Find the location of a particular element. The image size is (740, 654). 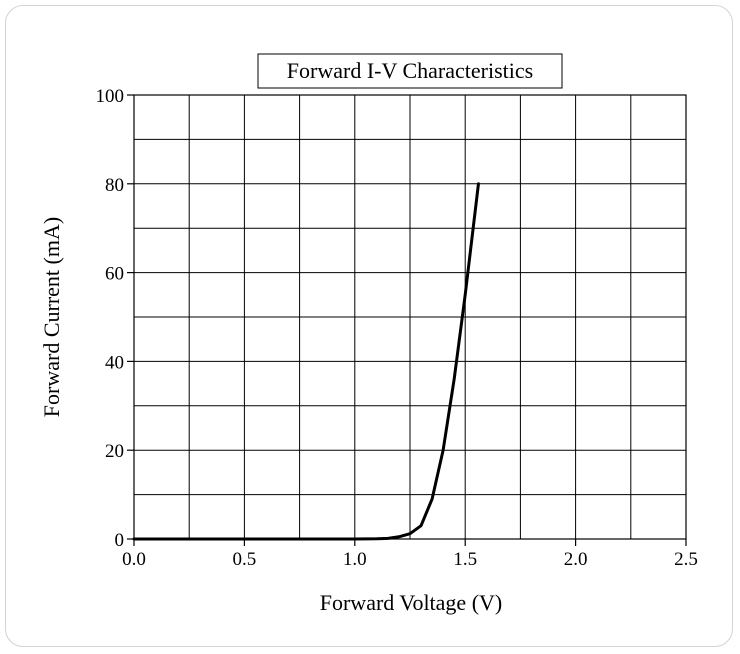

x-tick-labels: 0.0 0.5 1.0 1.5 2.0 2.5 is located at coordinates (410, 559).